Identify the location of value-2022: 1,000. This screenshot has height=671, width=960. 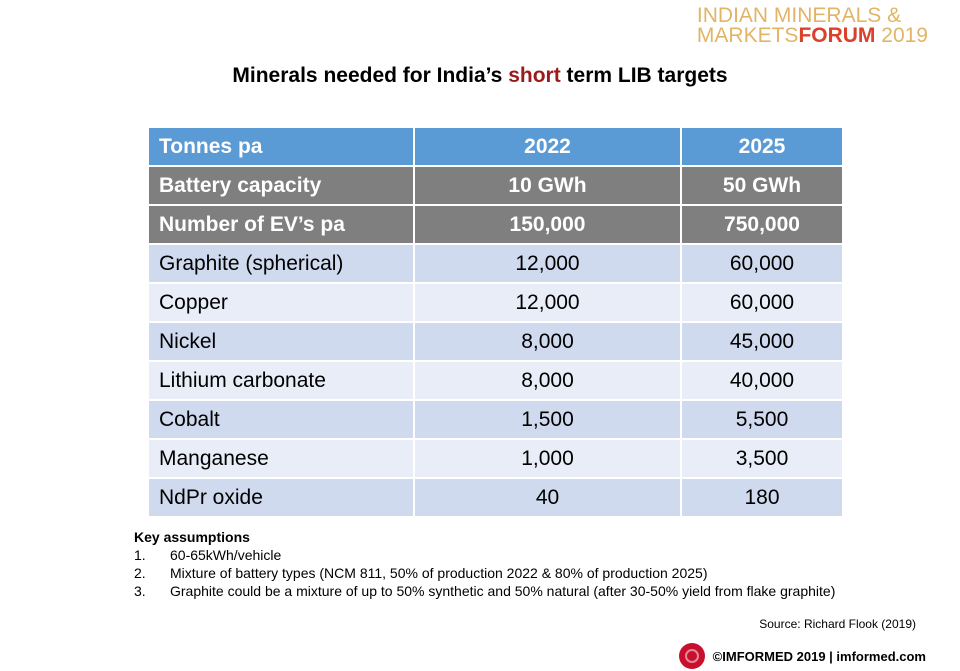
(547, 458).